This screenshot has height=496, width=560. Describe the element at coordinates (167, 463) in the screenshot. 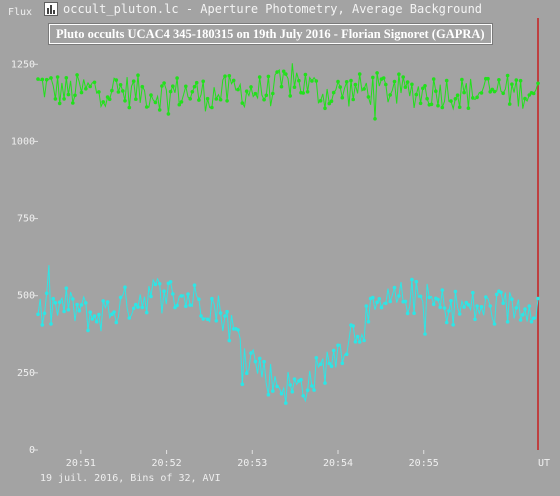

I see `x-tick-label: 20:52` at that location.